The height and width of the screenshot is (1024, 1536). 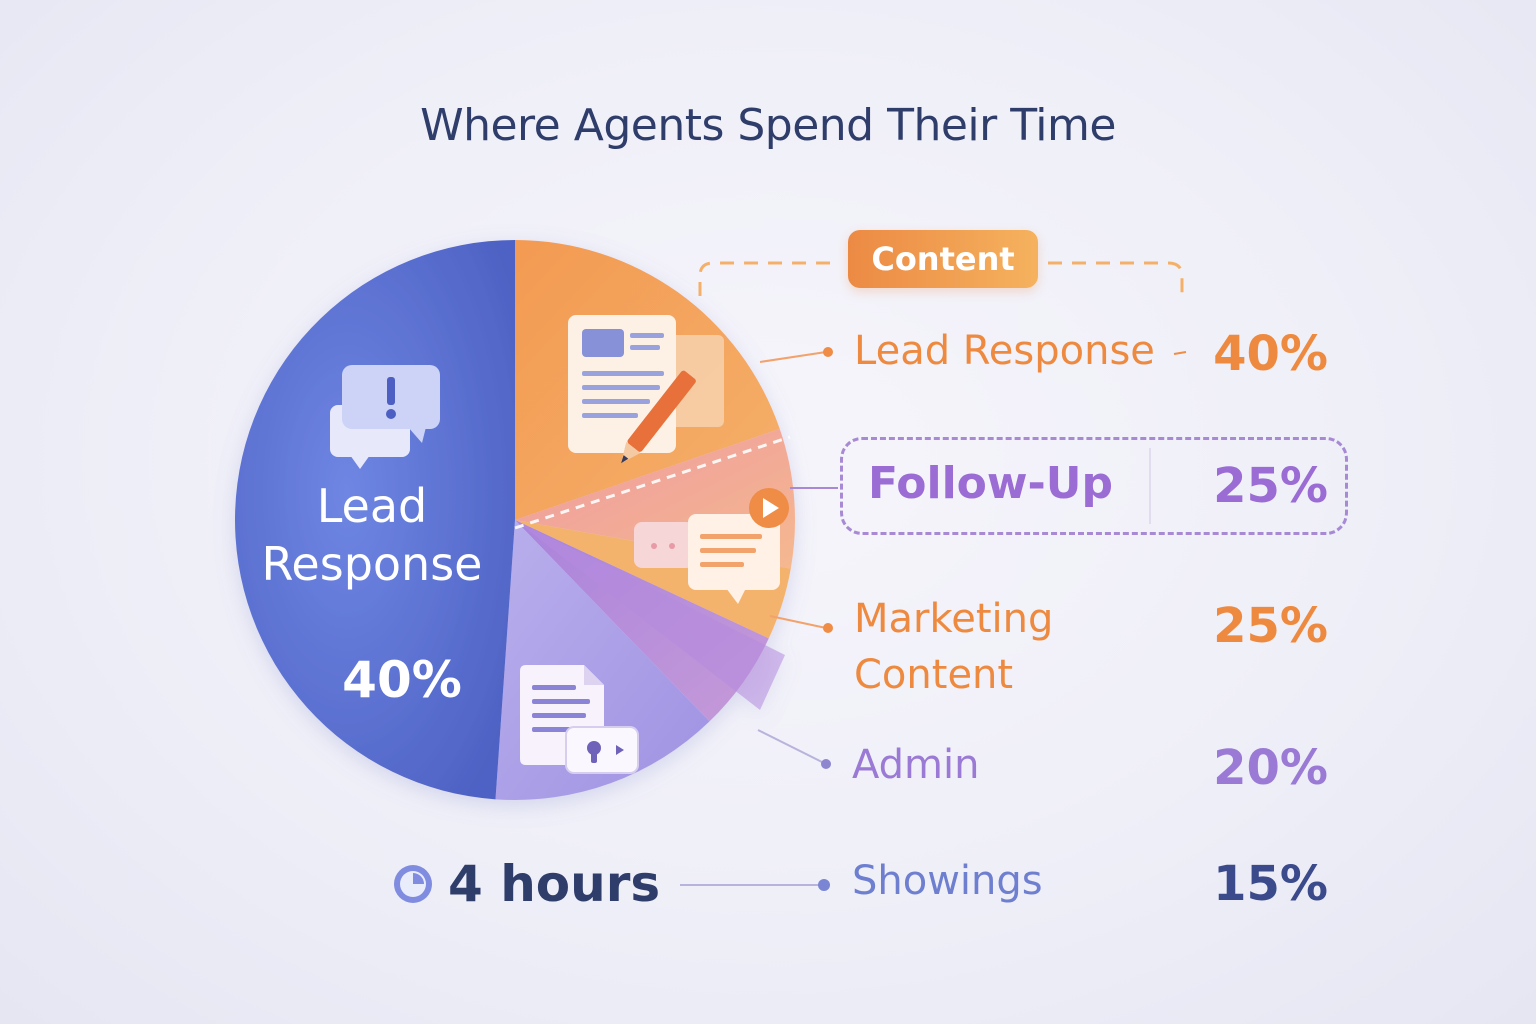 I want to click on chat-alert-icon, so click(x=385, y=417).